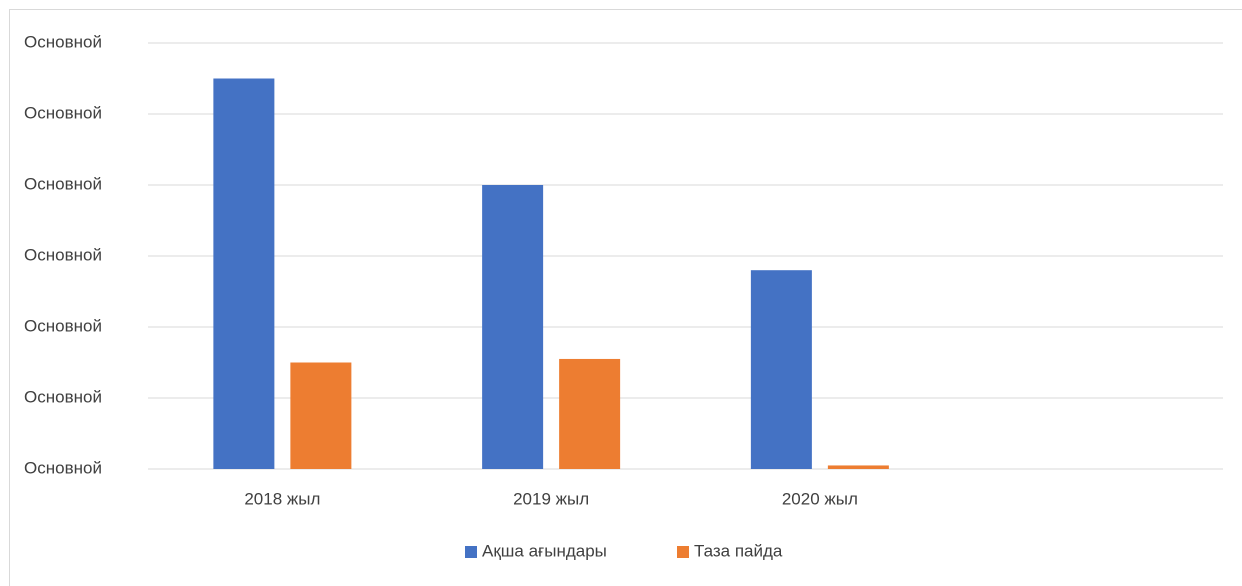 The height and width of the screenshot is (586, 1242). I want to click on x-tick-label: 2020 жыл, so click(820, 498).